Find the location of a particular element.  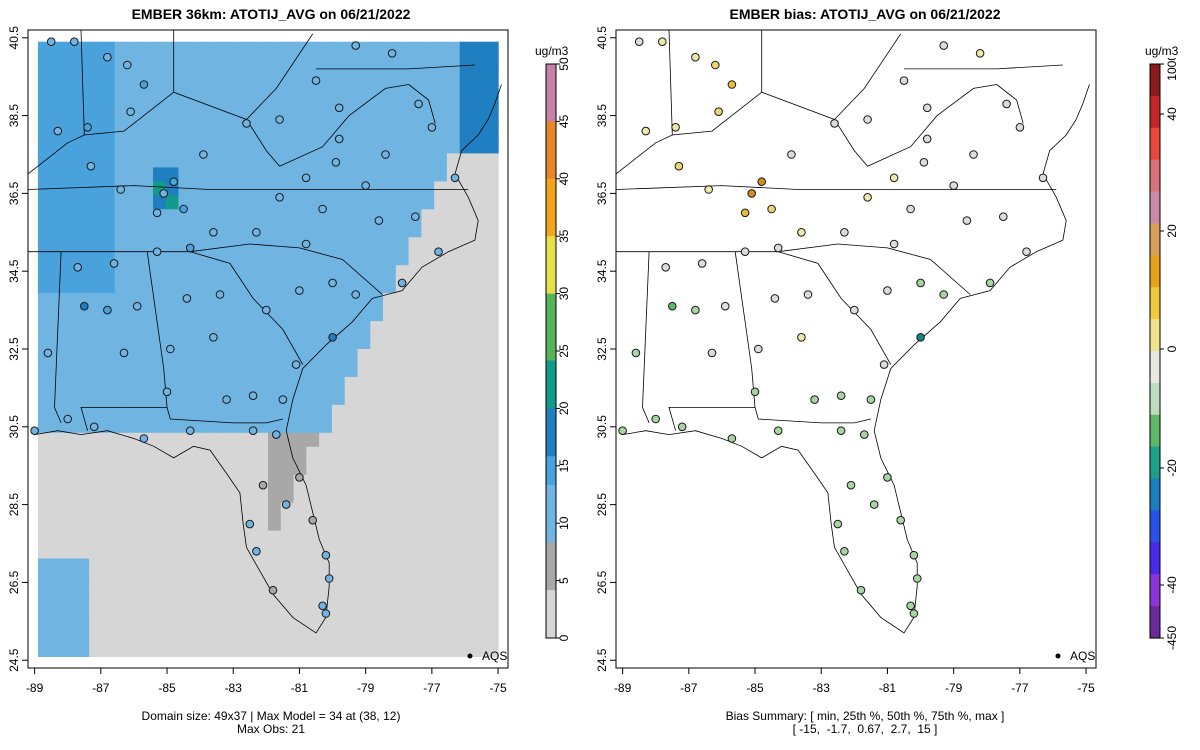

colorbar-tick-label: 40 is located at coordinates (1172, 114).